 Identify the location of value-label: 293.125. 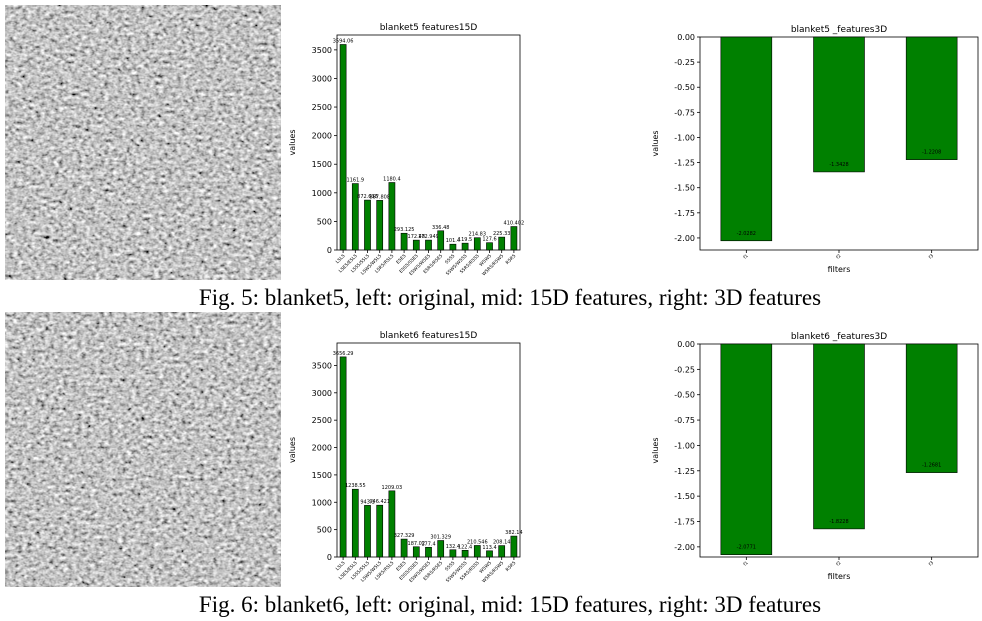
(404, 230).